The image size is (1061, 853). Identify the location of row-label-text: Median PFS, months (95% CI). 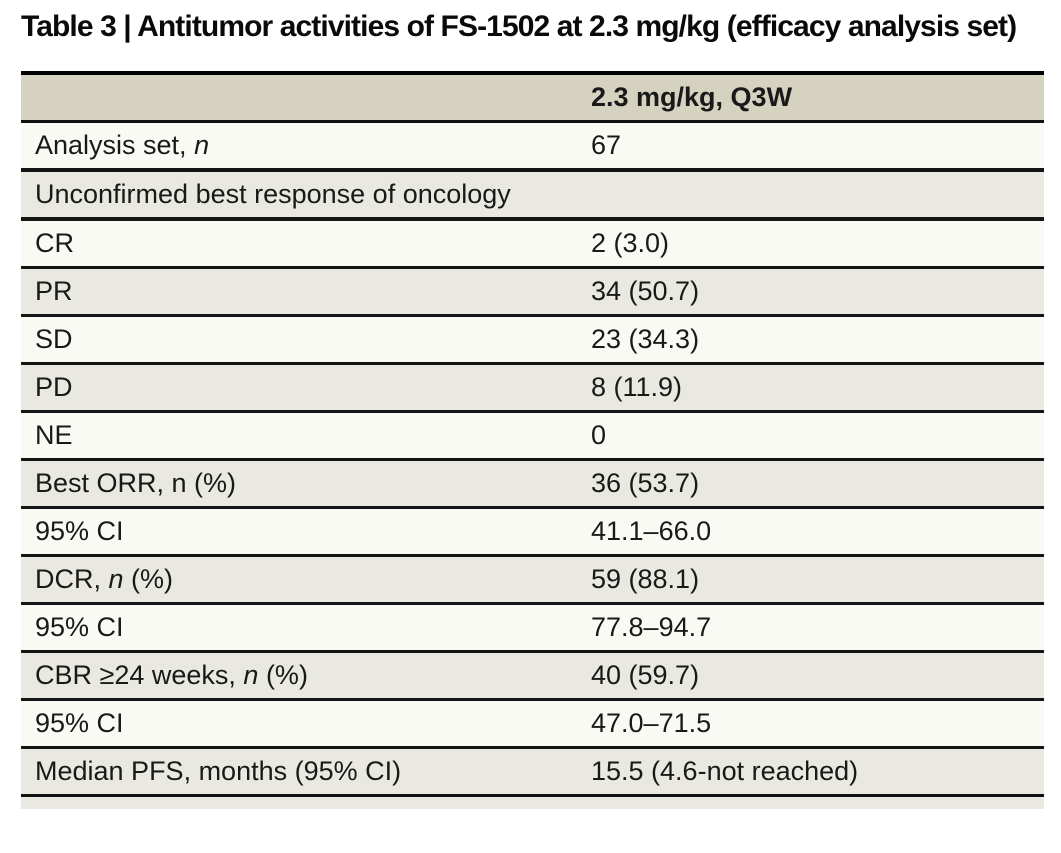
(218, 771).